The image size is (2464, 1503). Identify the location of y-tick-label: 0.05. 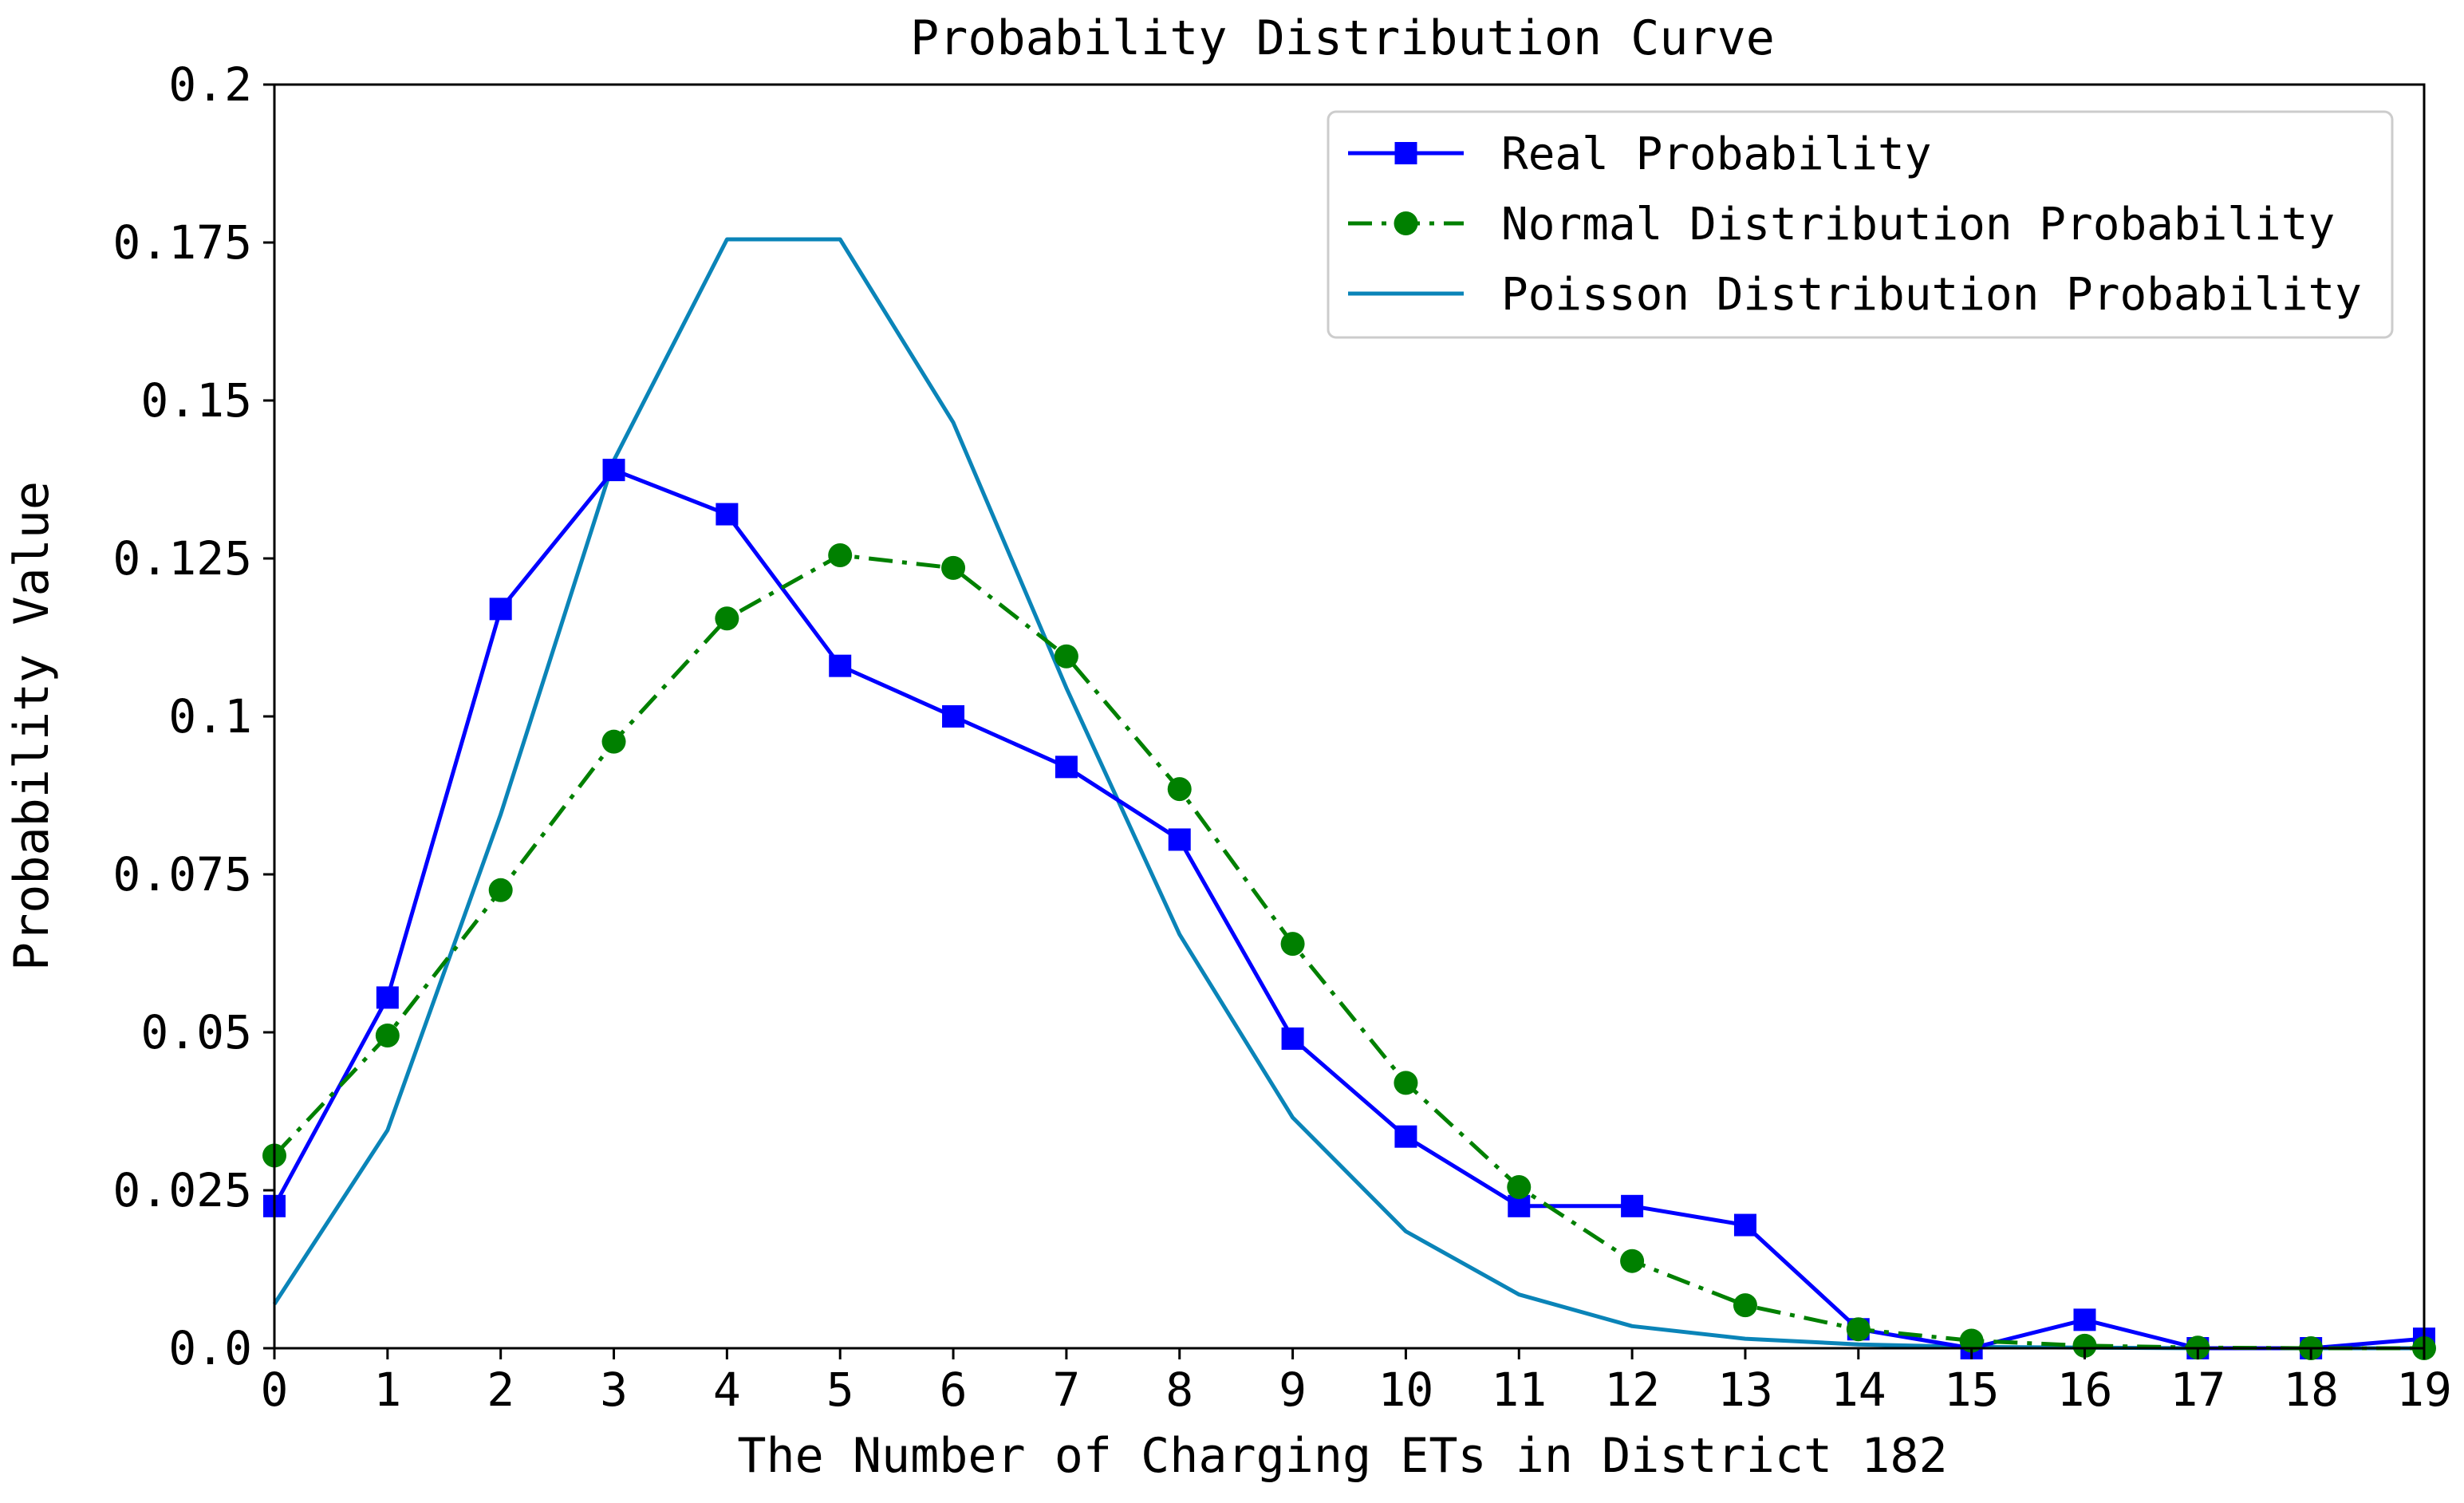
(196, 1032).